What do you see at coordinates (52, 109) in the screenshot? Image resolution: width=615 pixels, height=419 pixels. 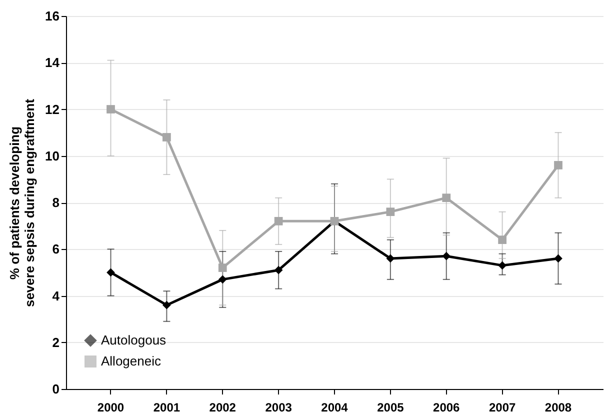 I see `y-tick-label: 12` at bounding box center [52, 109].